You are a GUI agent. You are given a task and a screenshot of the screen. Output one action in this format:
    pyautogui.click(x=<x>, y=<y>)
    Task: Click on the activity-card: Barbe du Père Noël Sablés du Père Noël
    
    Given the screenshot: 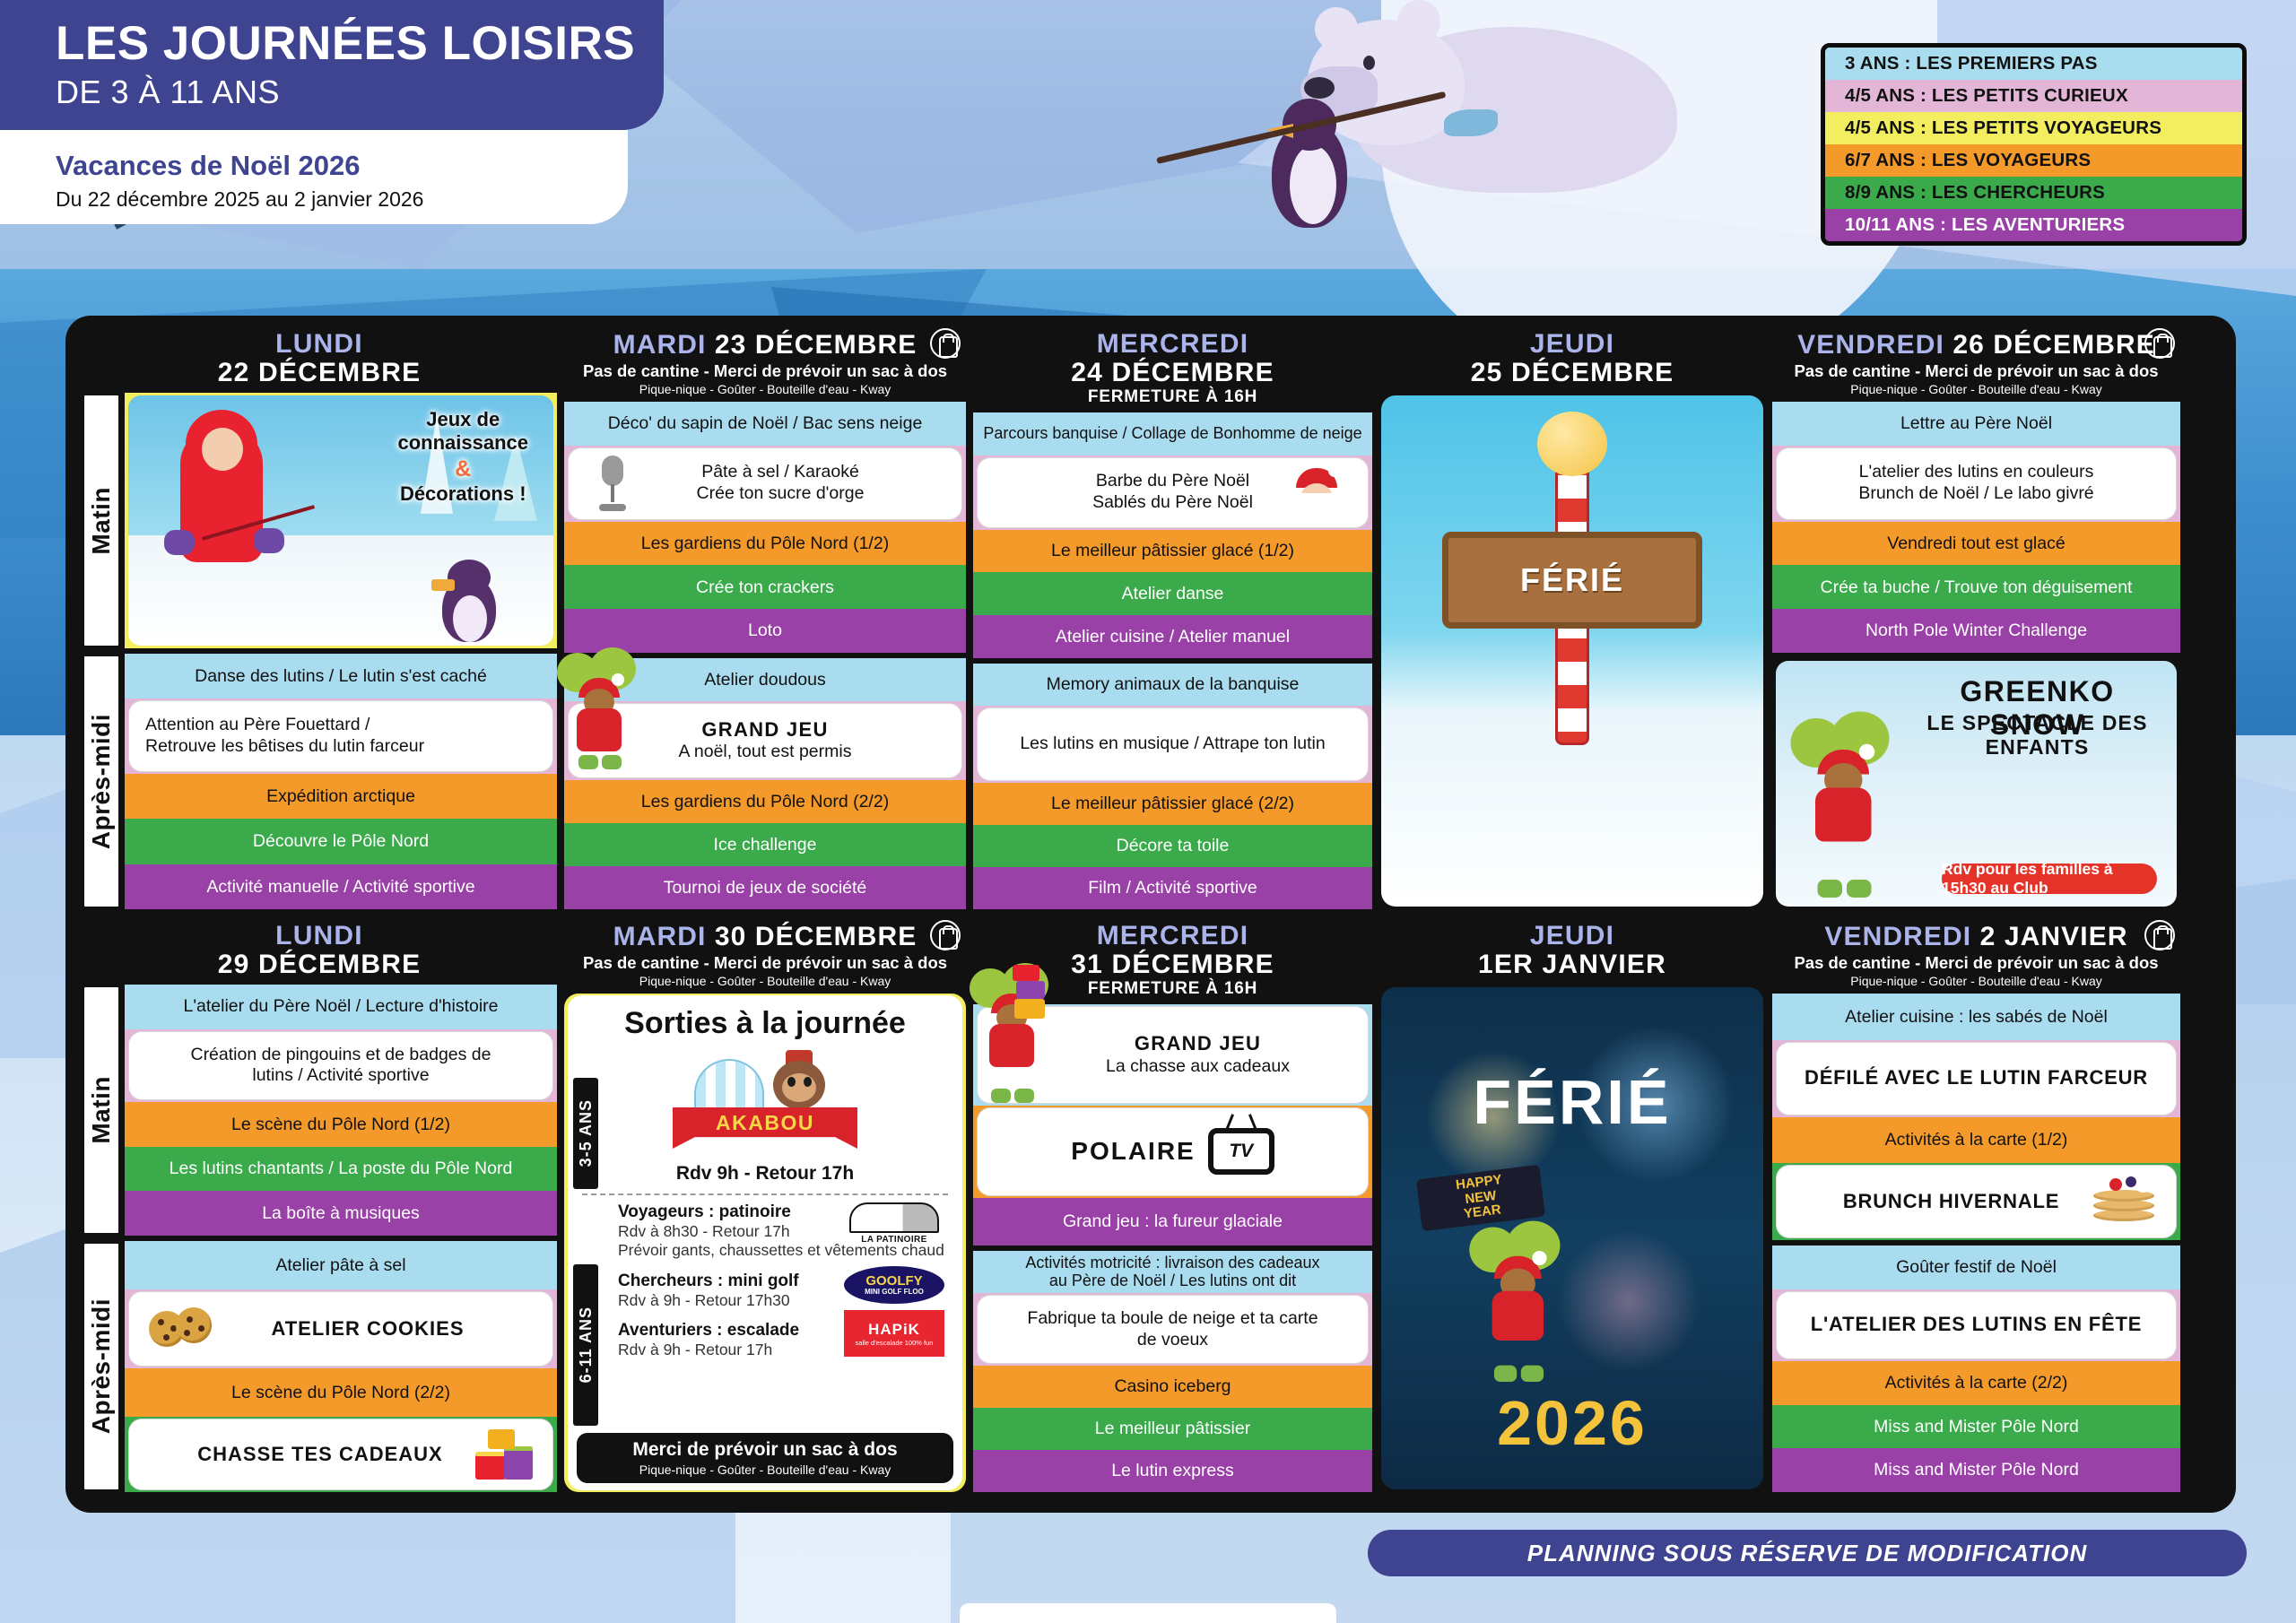 What is the action you would take?
    pyautogui.click(x=1173, y=492)
    